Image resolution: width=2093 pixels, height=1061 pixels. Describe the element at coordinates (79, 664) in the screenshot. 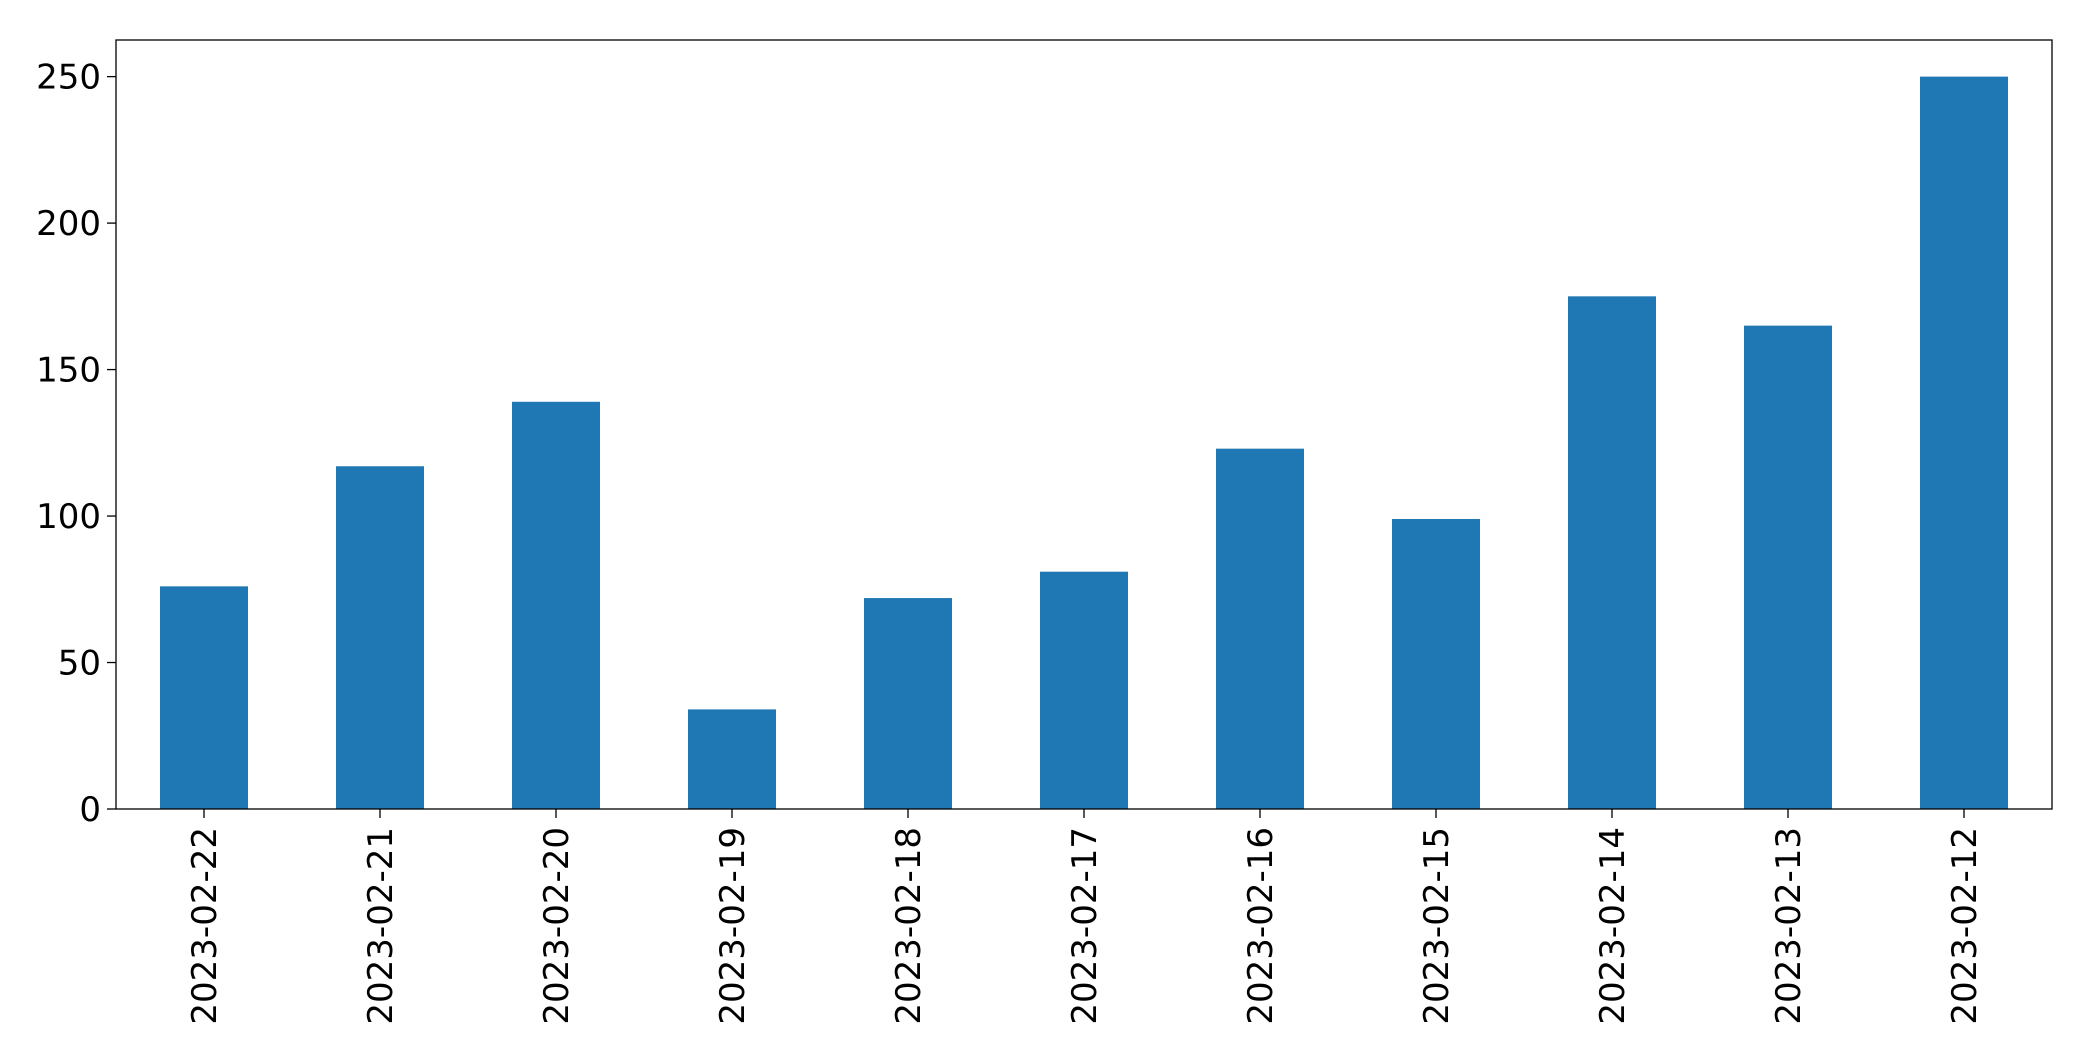

I see `y-tick-label: 50` at that location.